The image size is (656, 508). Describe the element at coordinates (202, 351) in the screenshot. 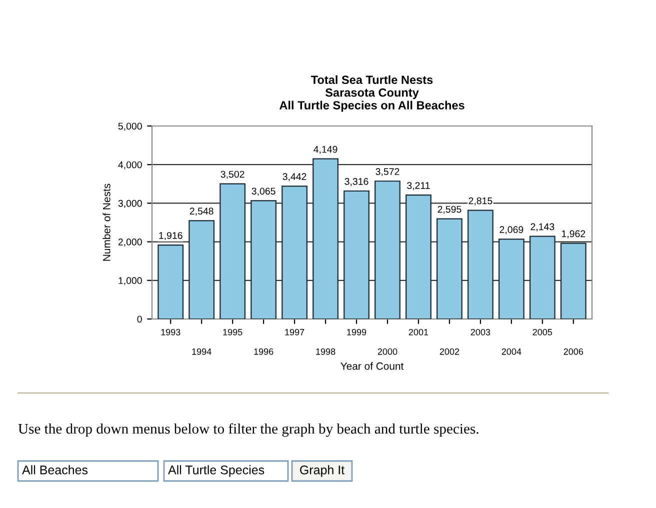

I see `x-tick-label: 1994` at that location.